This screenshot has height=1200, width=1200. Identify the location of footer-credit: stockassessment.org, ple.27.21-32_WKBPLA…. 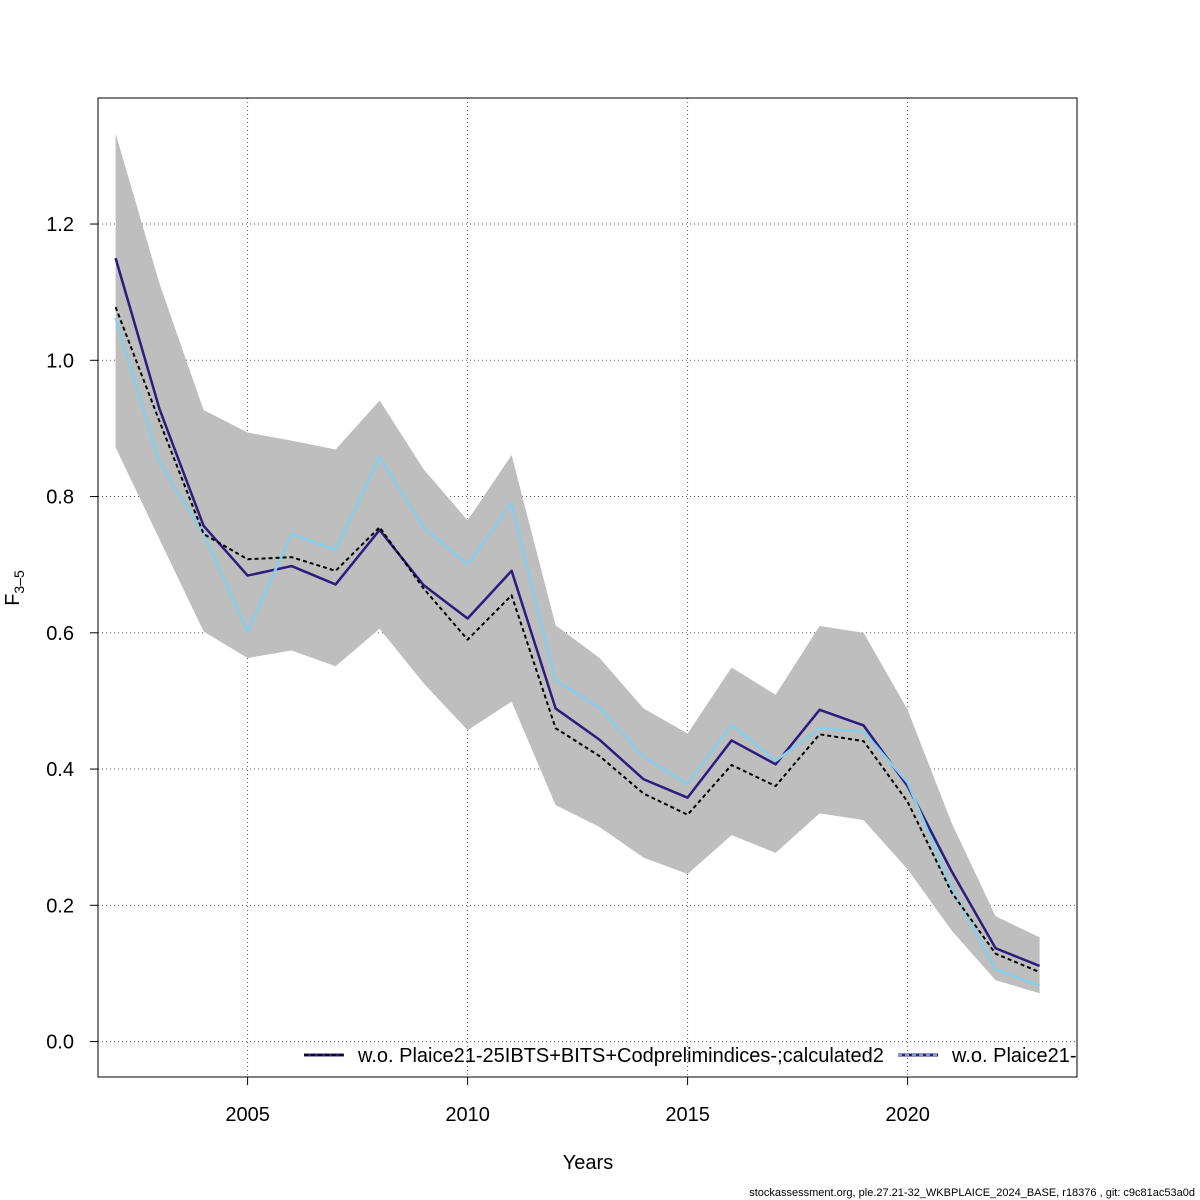
(972, 1193).